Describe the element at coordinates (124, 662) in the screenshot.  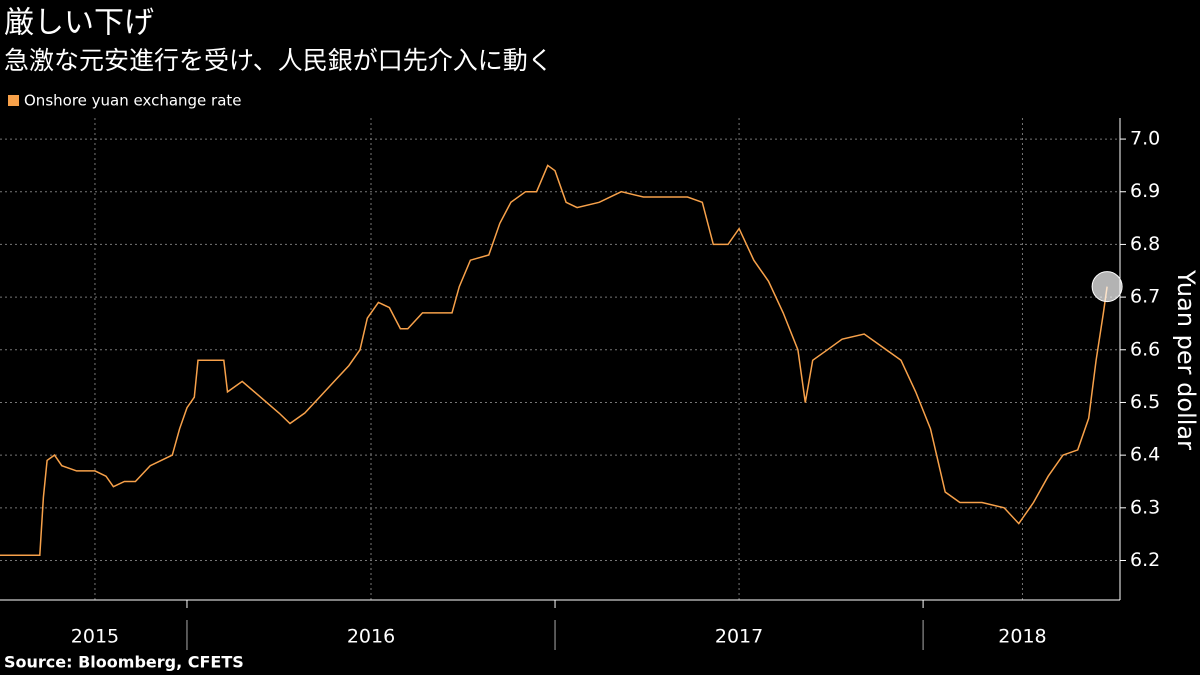
I see `source: Source: Bloomberg, CFETS` at that location.